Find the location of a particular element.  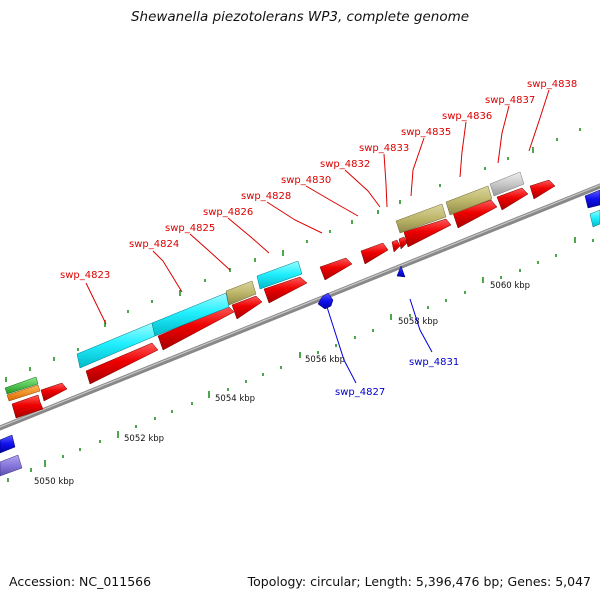

kbp-label: 5060 kbp is located at coordinates (510, 286).